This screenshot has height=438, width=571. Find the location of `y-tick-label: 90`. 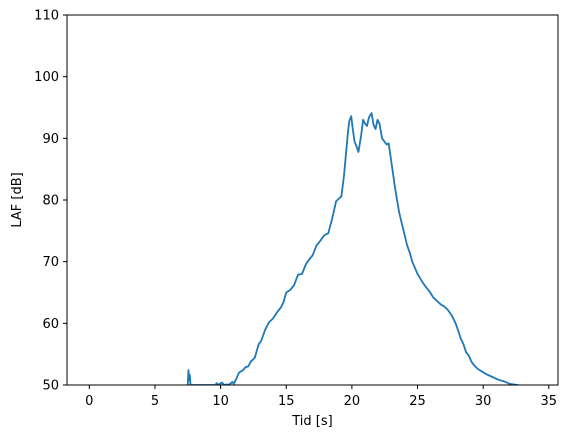

y-tick-label: 90 is located at coordinates (50, 139).